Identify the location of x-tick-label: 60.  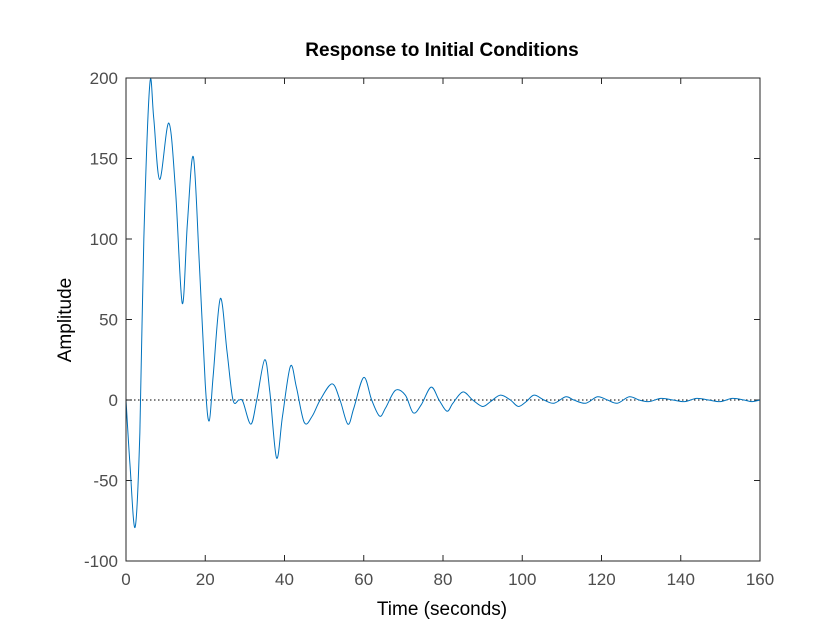
(363, 579).